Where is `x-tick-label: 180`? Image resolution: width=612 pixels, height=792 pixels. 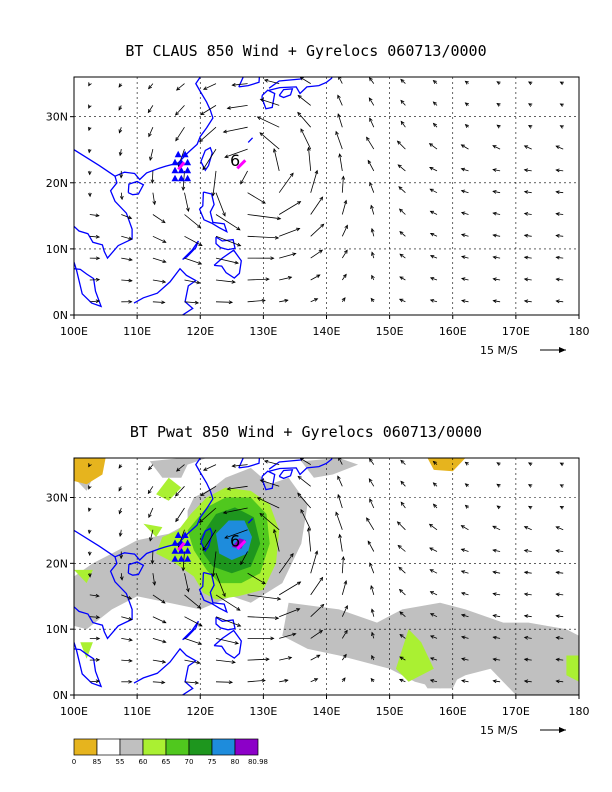
x-tick-label: 180 is located at coordinates (579, 711).